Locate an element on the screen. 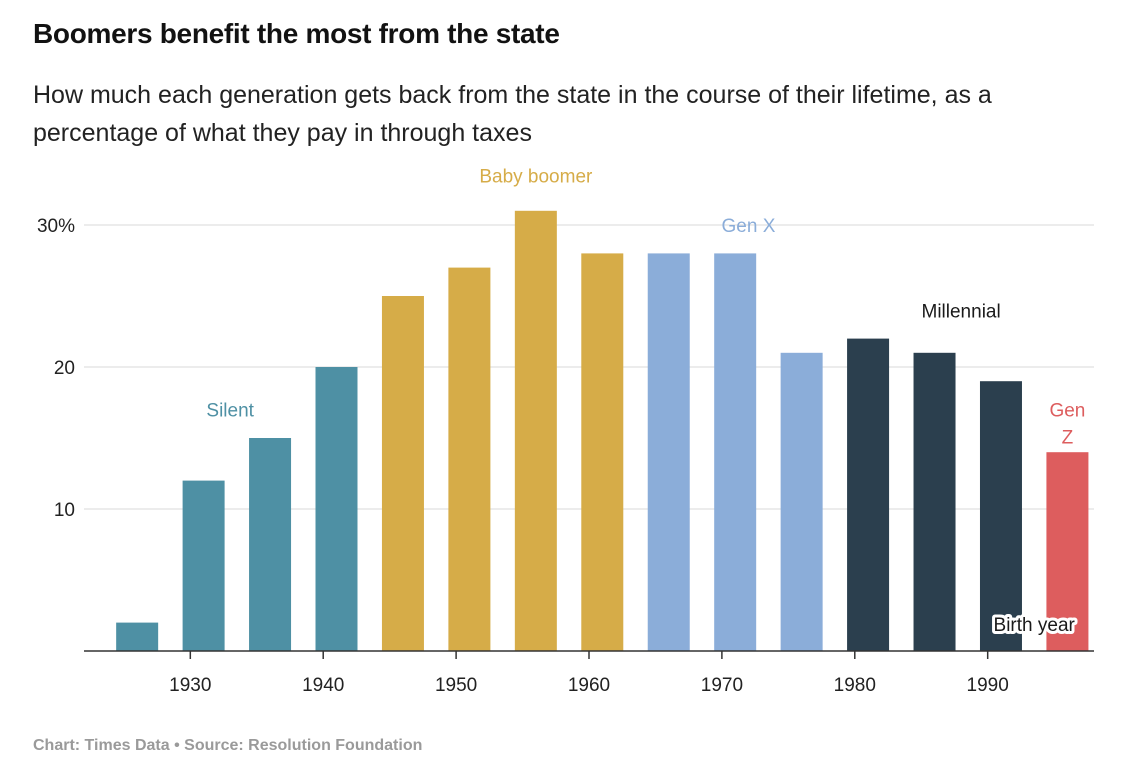 This screenshot has width=1126, height=770. bar-1991 is located at coordinates (1000, 516).